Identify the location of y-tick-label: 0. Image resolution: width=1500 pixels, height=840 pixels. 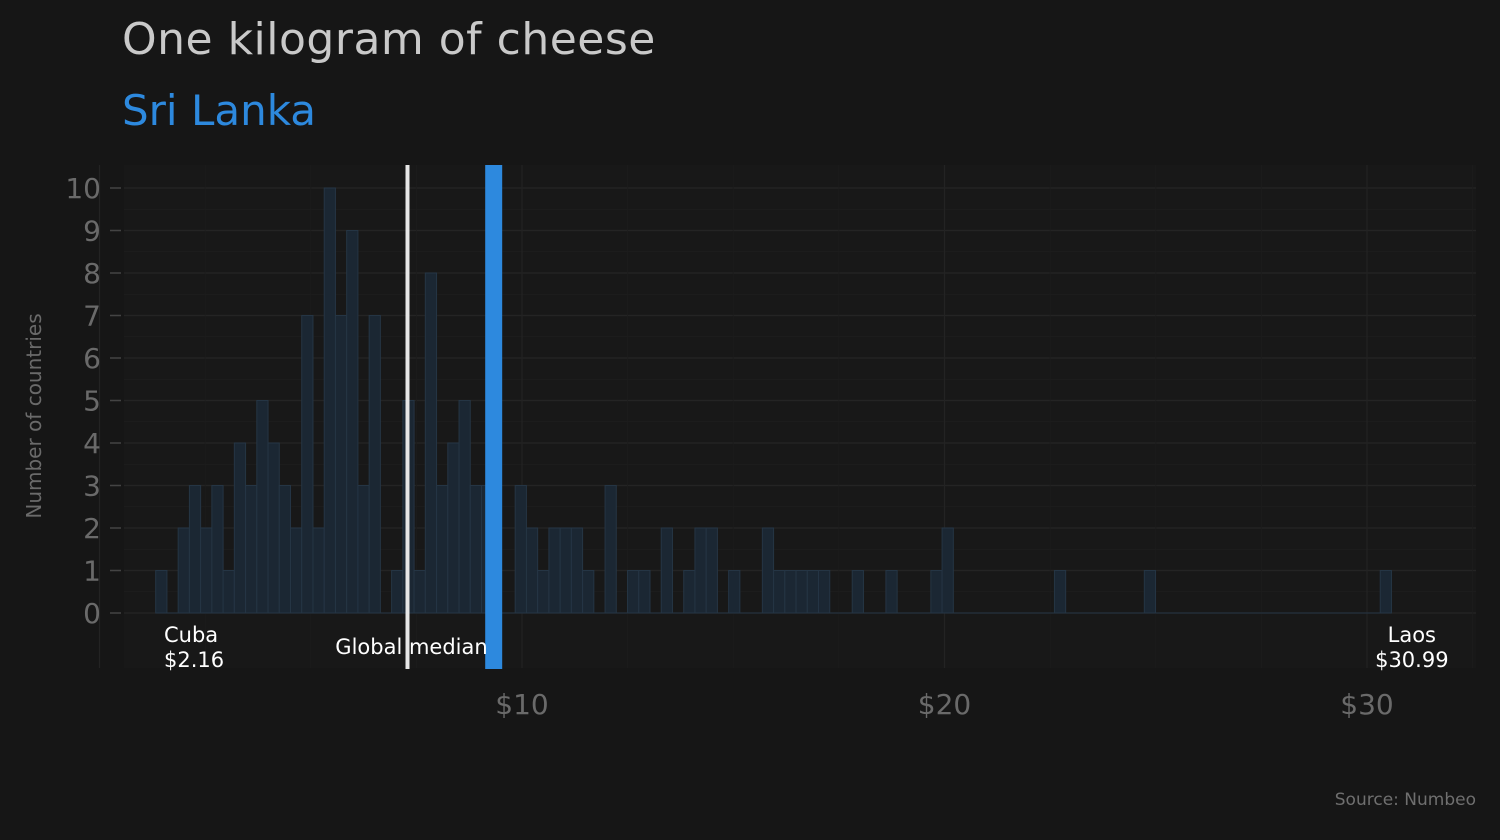
(92, 613).